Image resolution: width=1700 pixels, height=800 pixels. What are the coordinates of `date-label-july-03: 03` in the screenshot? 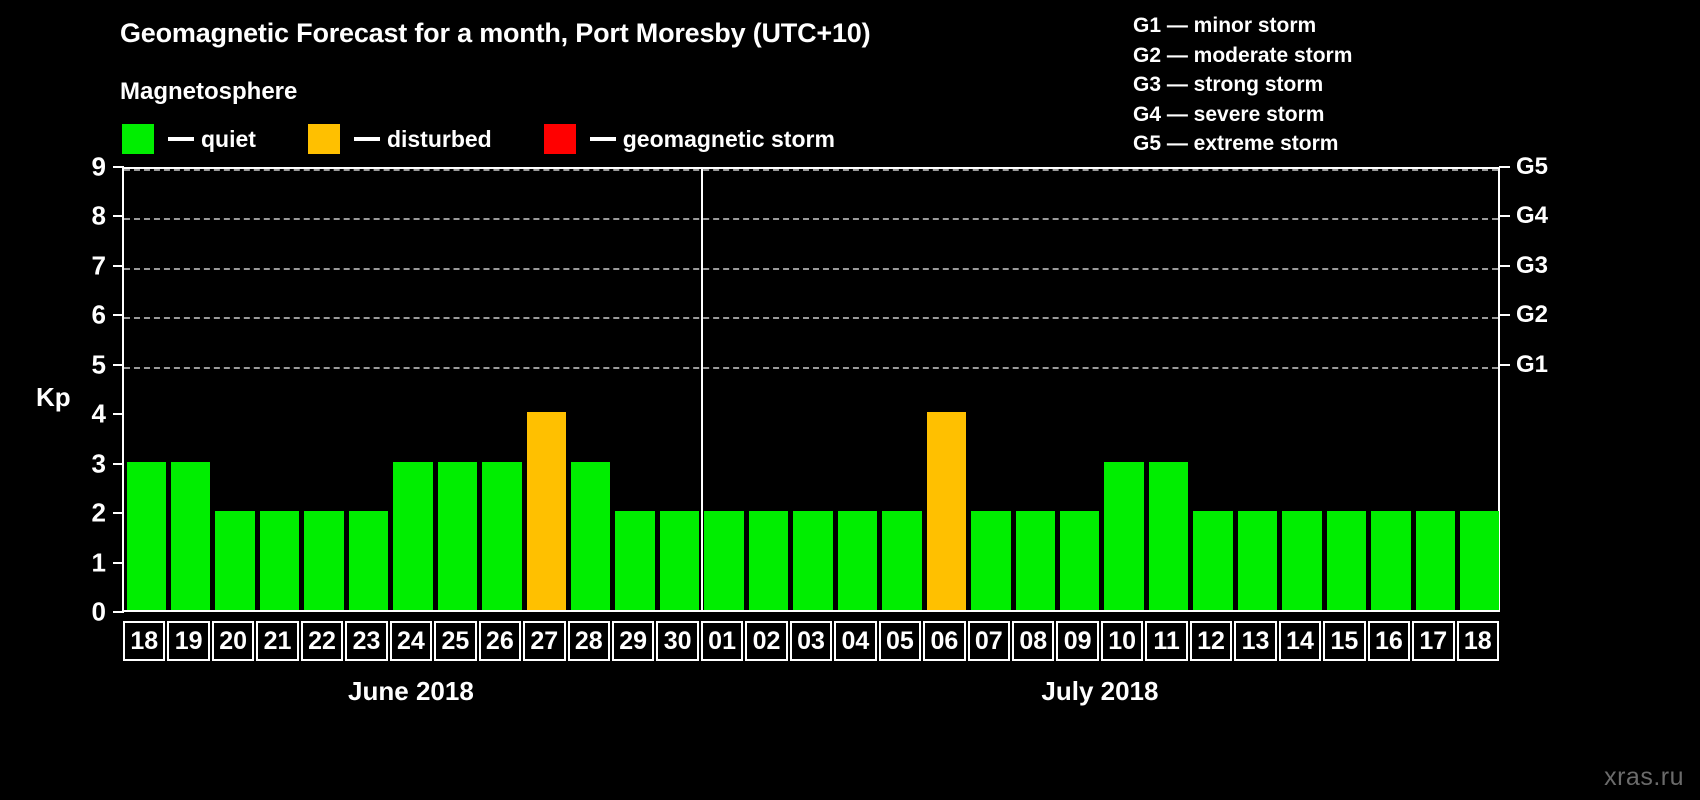 It's located at (811, 641).